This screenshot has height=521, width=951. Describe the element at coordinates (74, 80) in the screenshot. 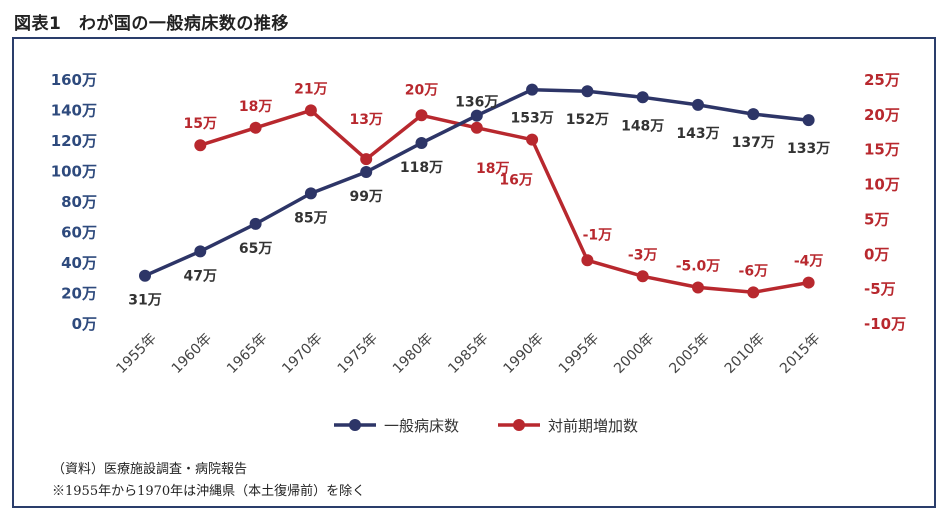

I see `y-left-tick-label: 160万` at that location.